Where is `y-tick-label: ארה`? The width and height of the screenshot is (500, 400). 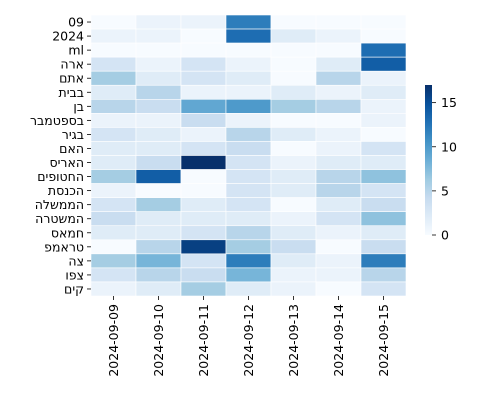
y-tick-label: ארה is located at coordinates (72, 64).